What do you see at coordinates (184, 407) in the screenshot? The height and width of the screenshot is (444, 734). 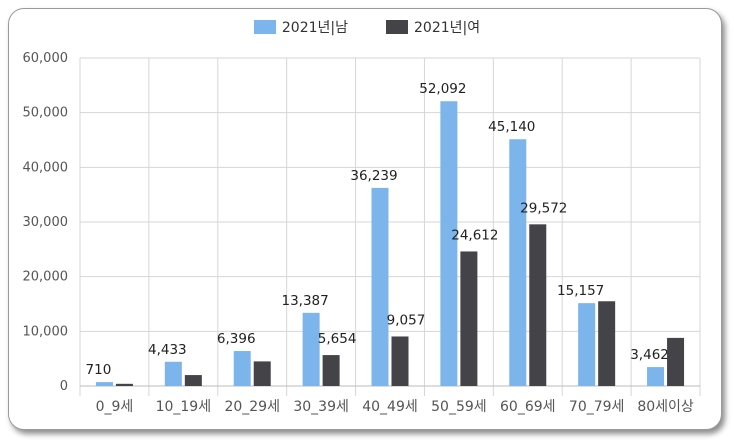 I see `x-tick-label: 10_19세` at bounding box center [184, 407].